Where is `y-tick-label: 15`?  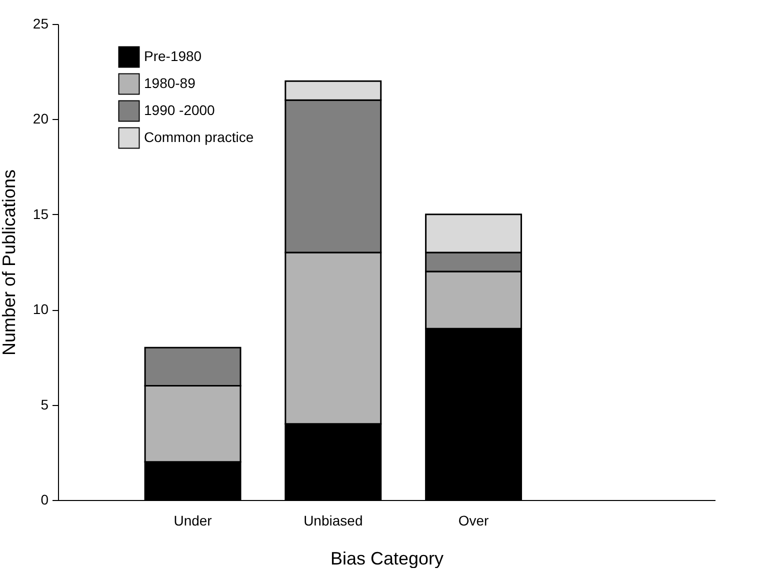 y-tick-label: 15 is located at coordinates (40, 214).